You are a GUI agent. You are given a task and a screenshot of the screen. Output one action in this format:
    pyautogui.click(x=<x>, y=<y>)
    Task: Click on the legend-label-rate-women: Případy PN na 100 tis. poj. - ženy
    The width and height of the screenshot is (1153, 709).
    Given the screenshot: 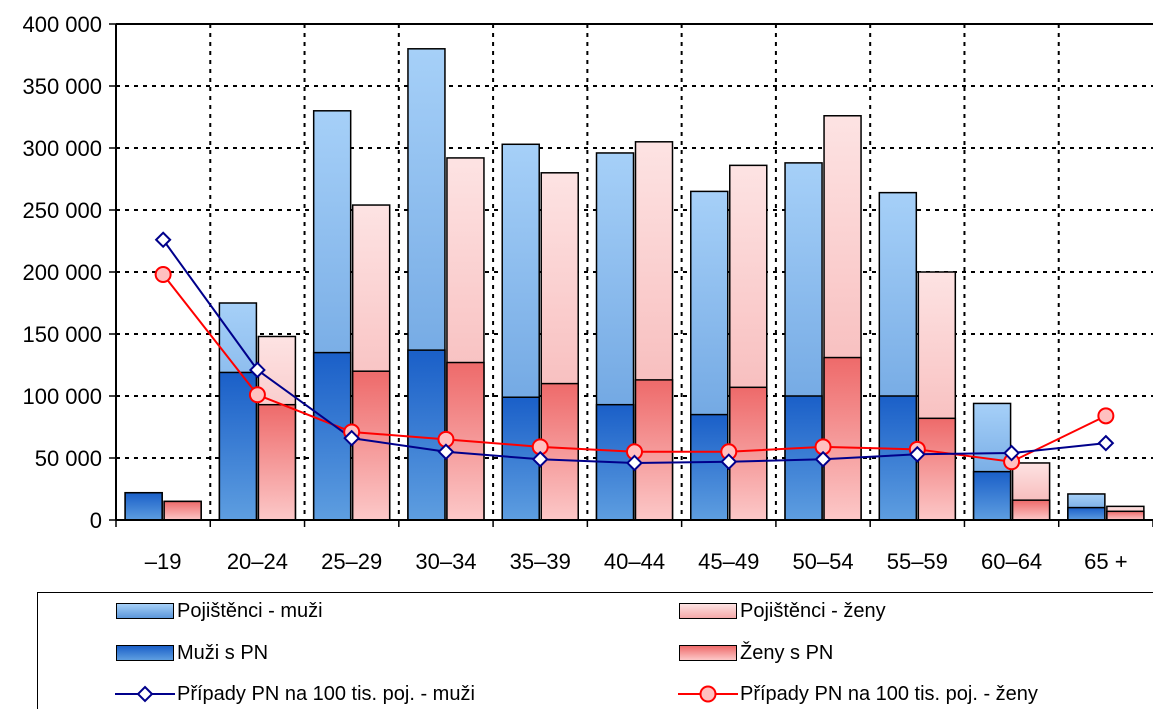 What is the action you would take?
    pyautogui.click(x=889, y=694)
    